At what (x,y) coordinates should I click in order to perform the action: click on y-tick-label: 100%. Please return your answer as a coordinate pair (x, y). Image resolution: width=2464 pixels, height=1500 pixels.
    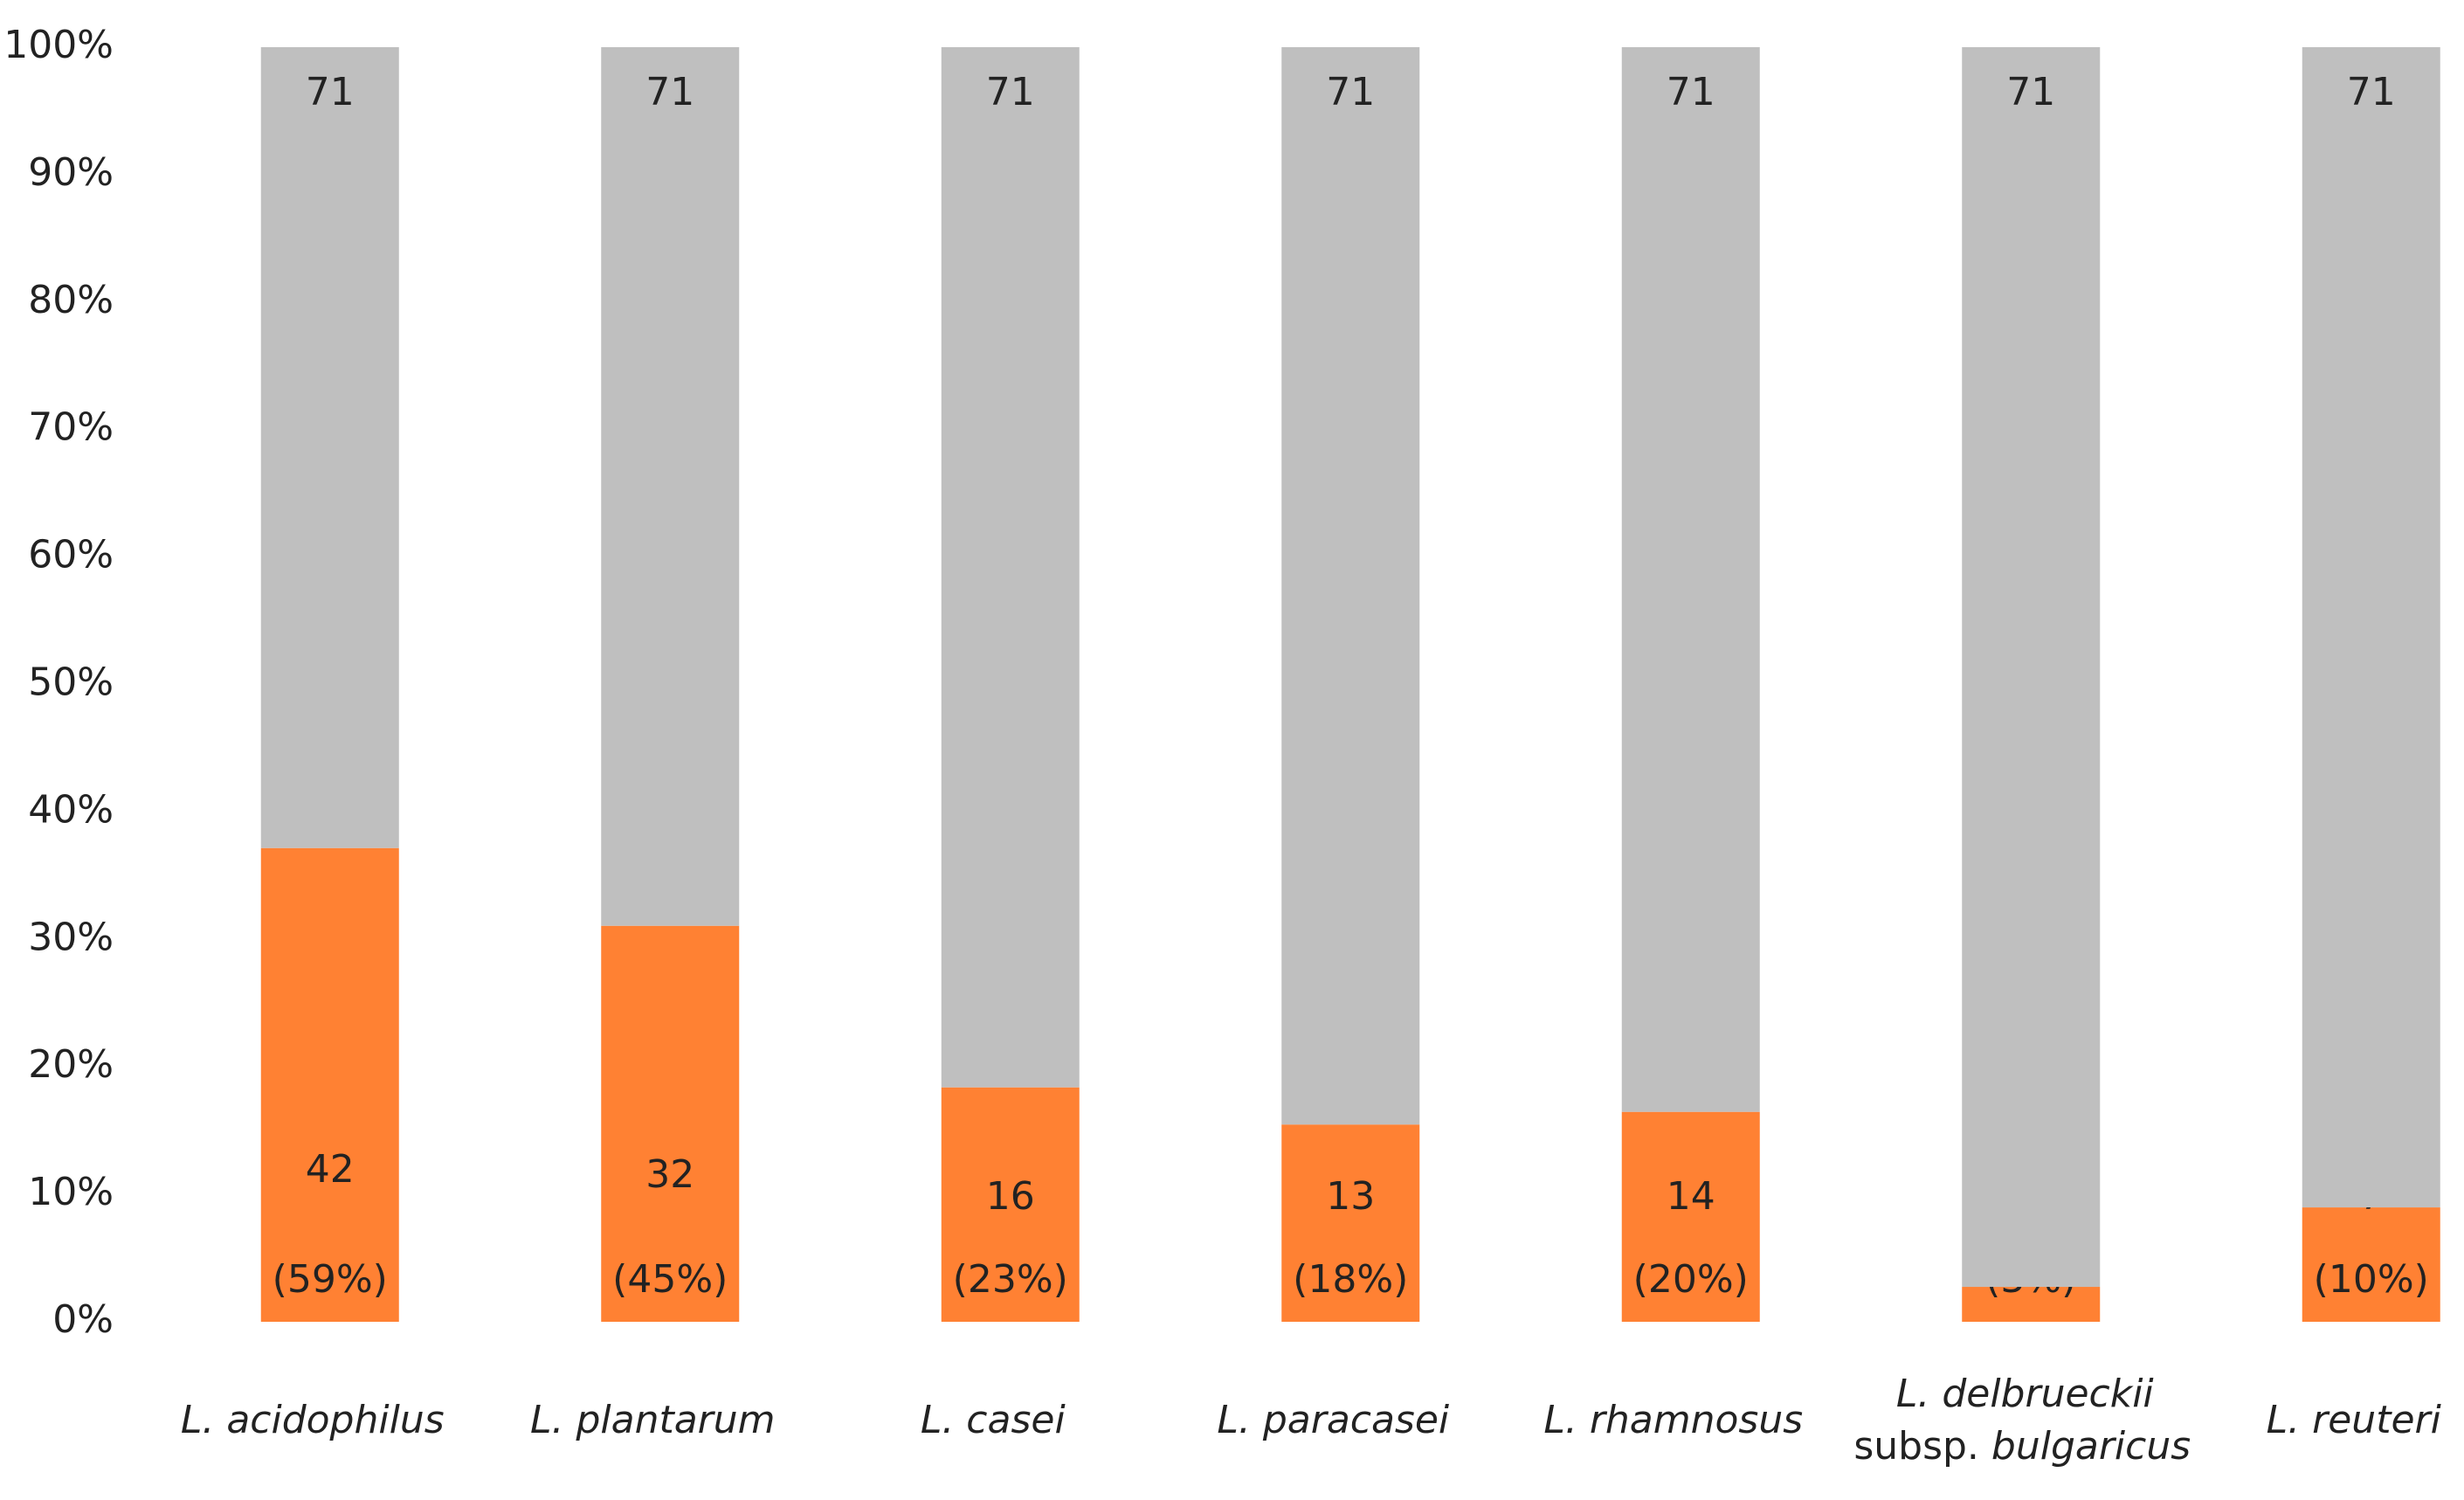
    Looking at the image, I should click on (58, 45).